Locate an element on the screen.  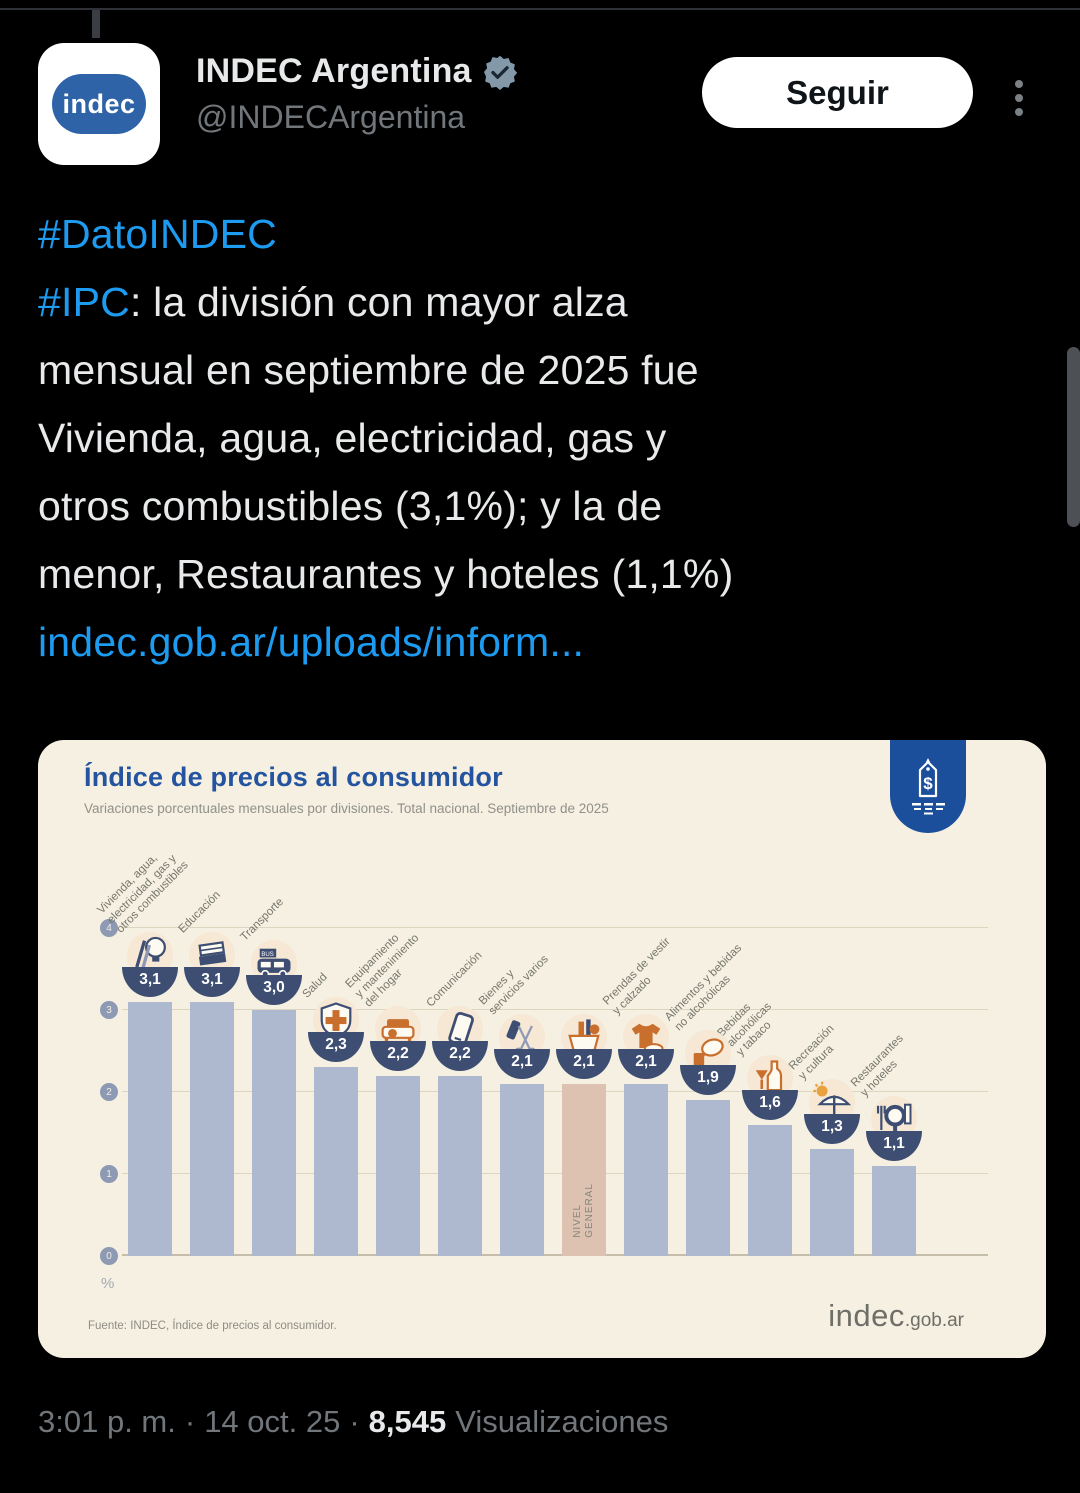
tweet-divider is located at coordinates (540, 9).